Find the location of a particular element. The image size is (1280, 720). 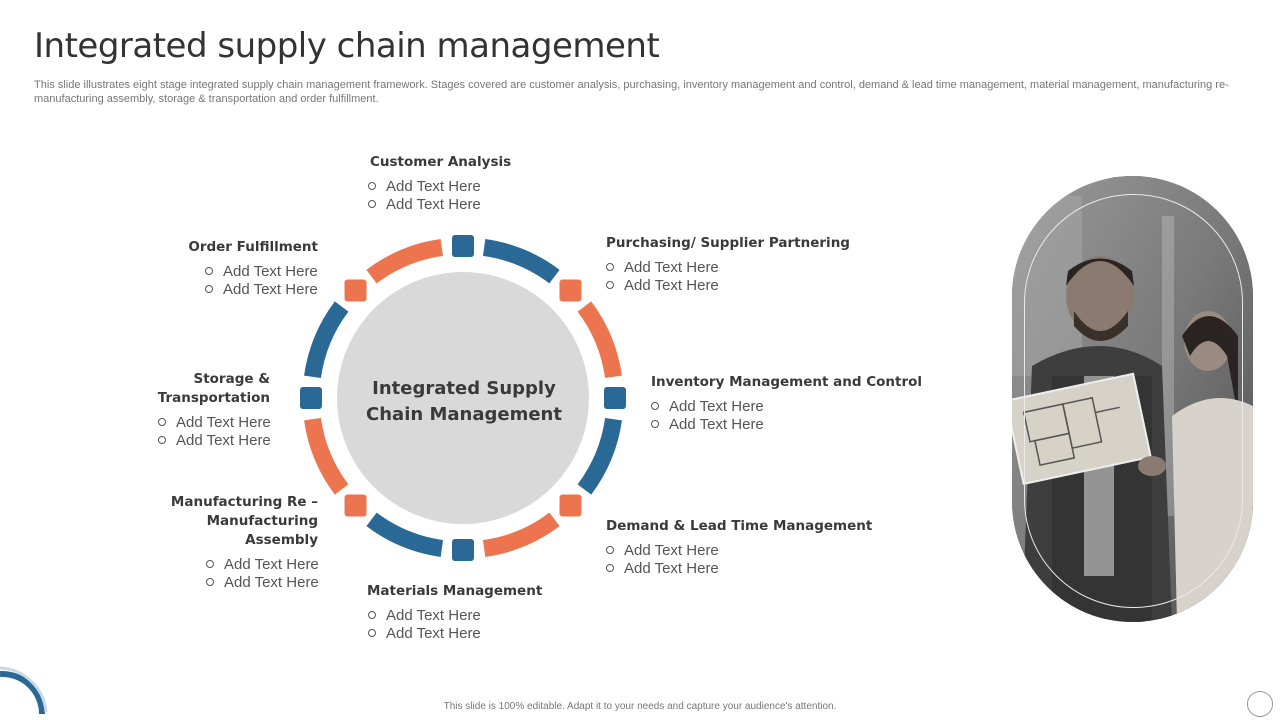

node-storage is located at coordinates (311, 398).